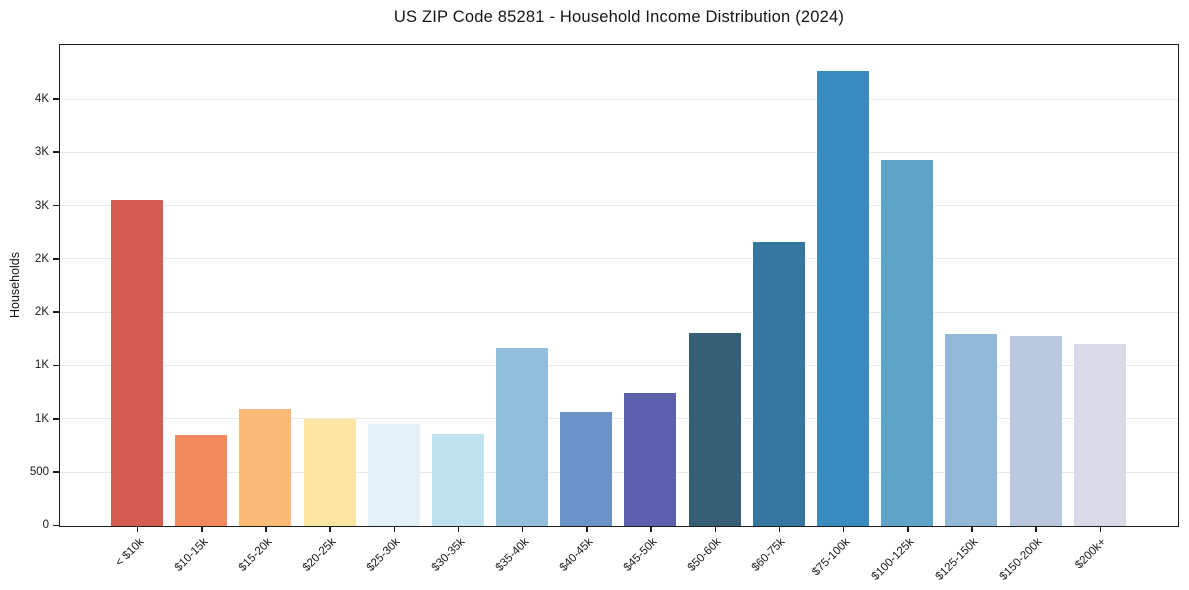 The image size is (1189, 590). What do you see at coordinates (714, 429) in the screenshot?
I see `bar-50-60k` at bounding box center [714, 429].